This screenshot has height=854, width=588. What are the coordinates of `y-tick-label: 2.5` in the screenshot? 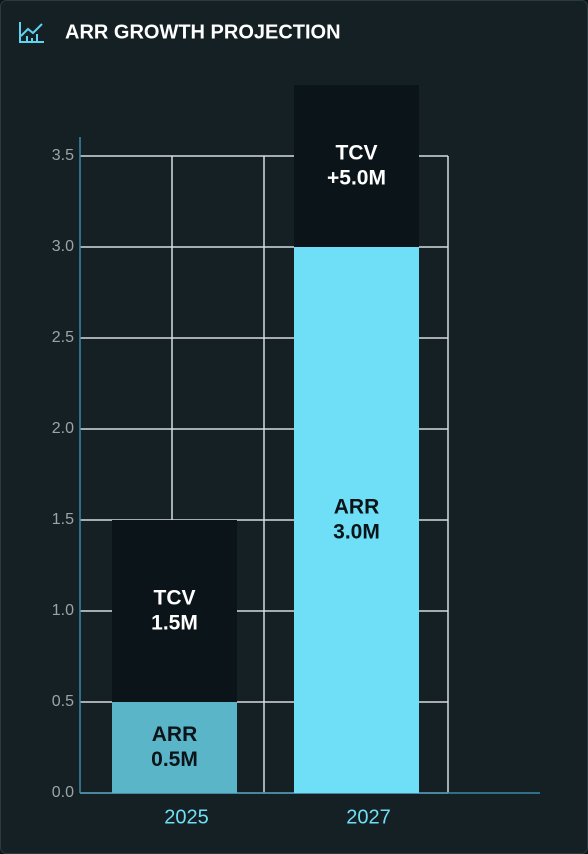 It's located at (63, 337).